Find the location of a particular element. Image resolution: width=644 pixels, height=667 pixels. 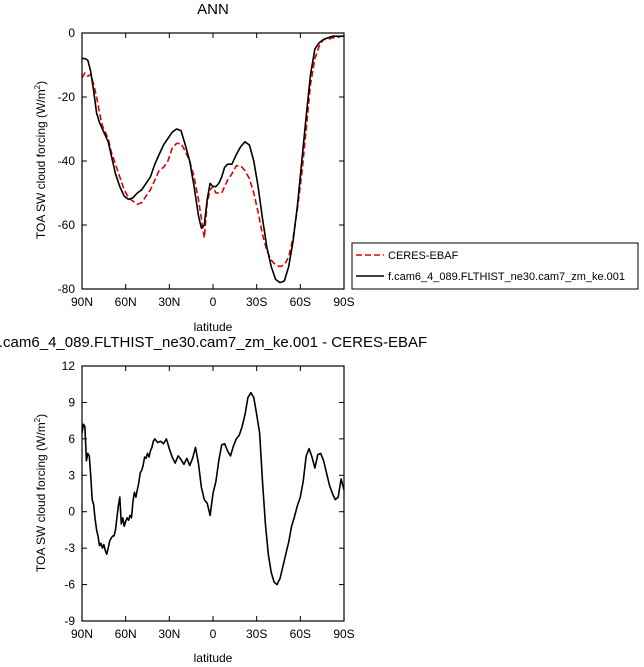

bottom-y-tick-label: -6 is located at coordinates (69, 585).